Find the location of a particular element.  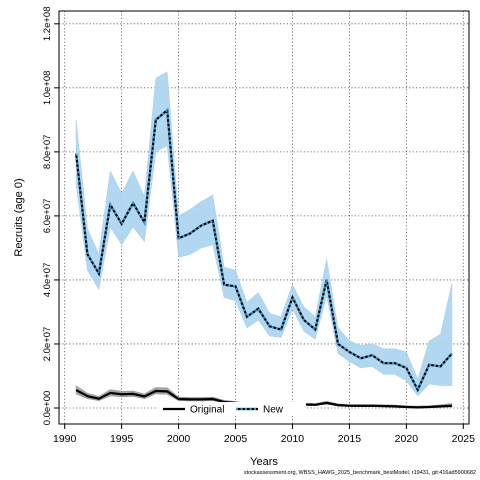

y-tick-label: 1.0e+08 is located at coordinates (47, 88).